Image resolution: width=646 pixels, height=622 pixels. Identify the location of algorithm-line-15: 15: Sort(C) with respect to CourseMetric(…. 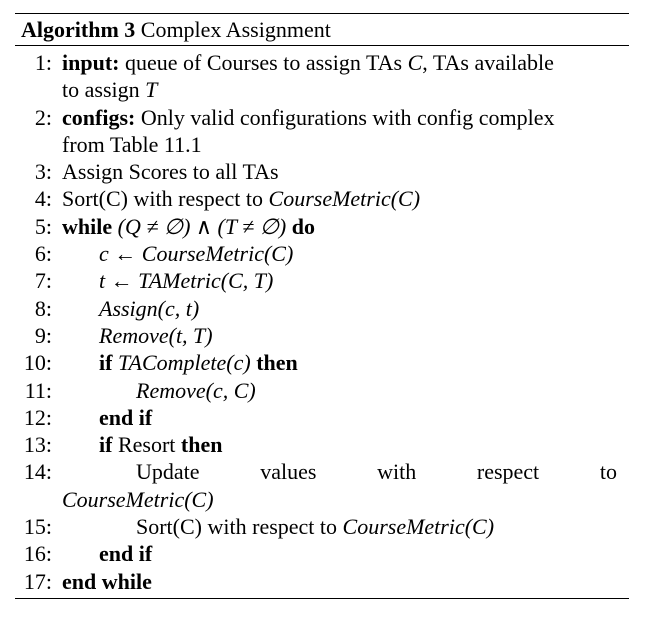
(322, 526).